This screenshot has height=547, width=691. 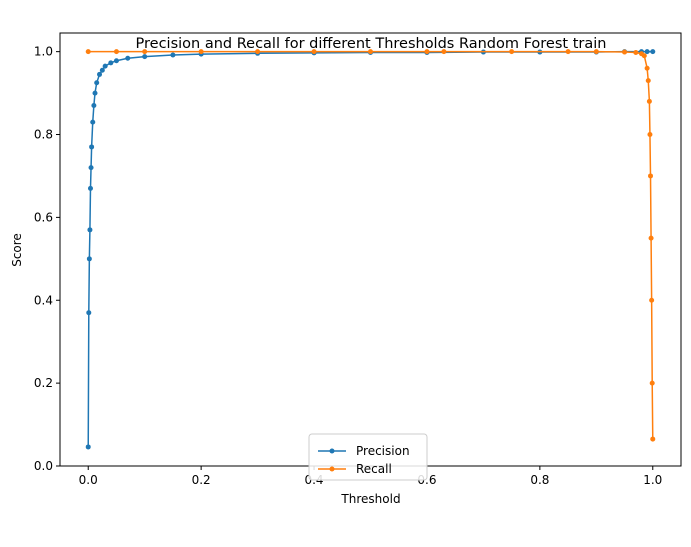 I want to click on y-tick-label: 0.4, so click(x=43, y=300).